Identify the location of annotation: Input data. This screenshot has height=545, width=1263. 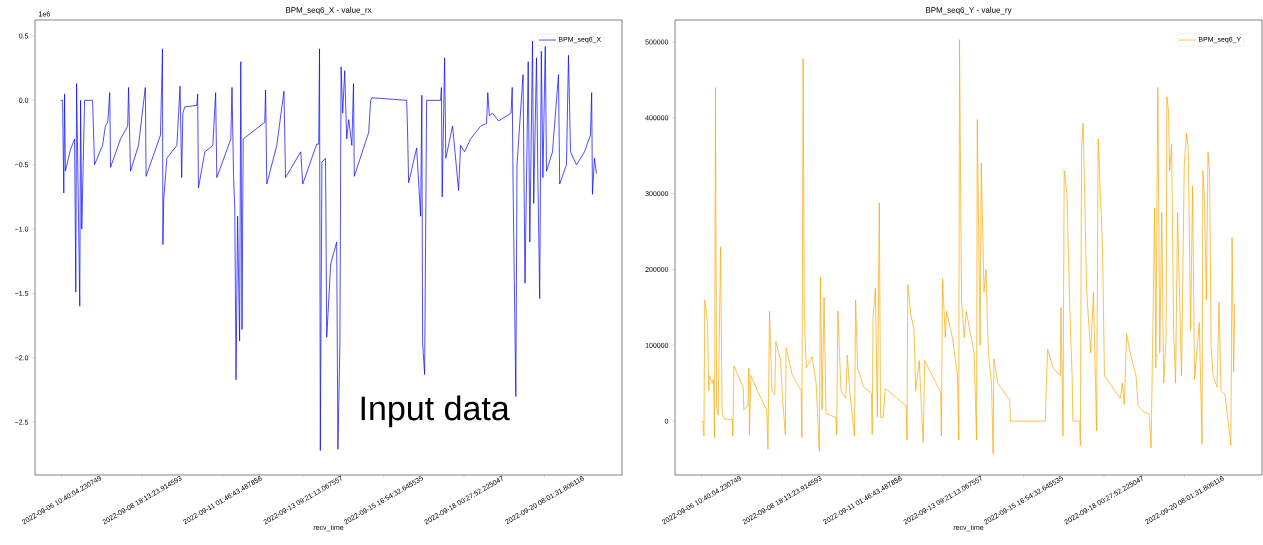
(435, 411).